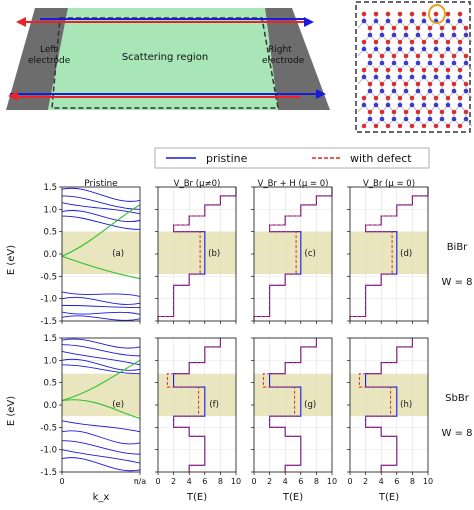 The height and width of the screenshot is (510, 474). What do you see at coordinates (415, 70) in the screenshot?
I see `honeycomb-lattice` at bounding box center [415, 70].